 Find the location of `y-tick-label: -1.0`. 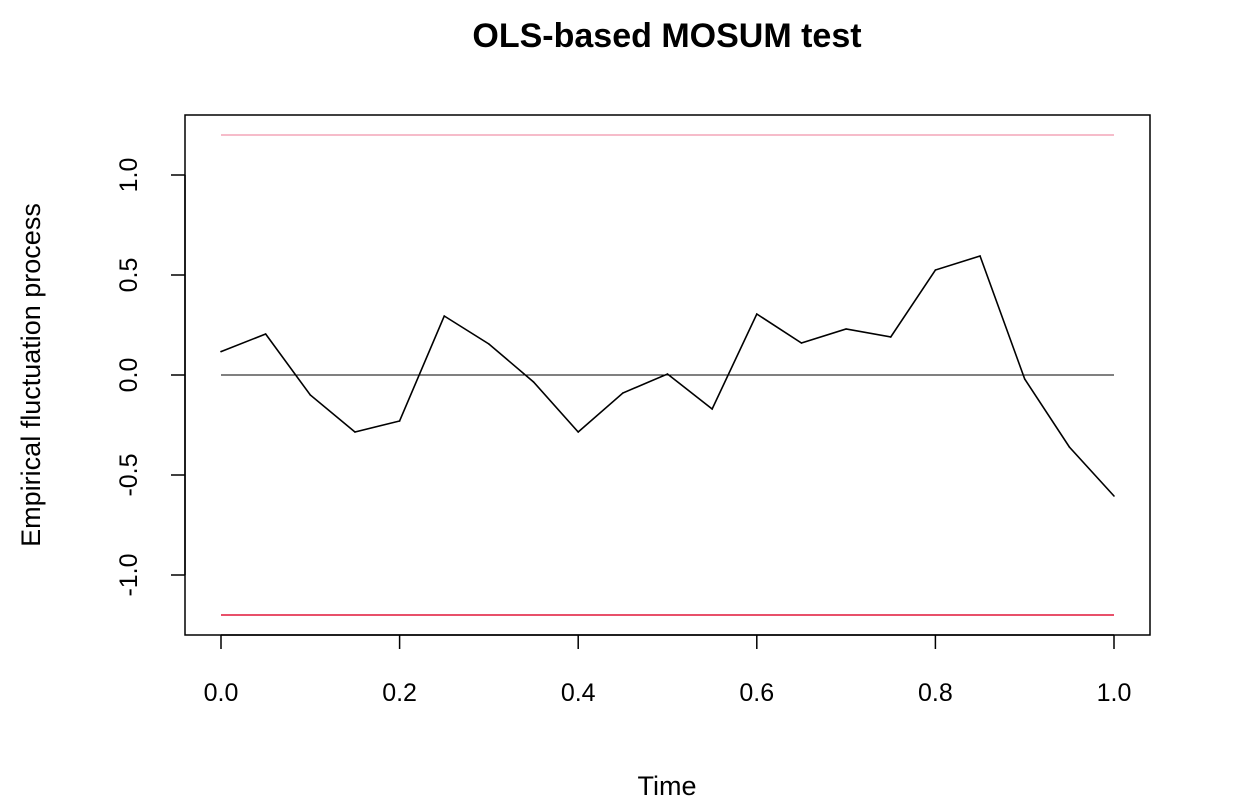

y-tick-label: -1.0 is located at coordinates (129, 574).